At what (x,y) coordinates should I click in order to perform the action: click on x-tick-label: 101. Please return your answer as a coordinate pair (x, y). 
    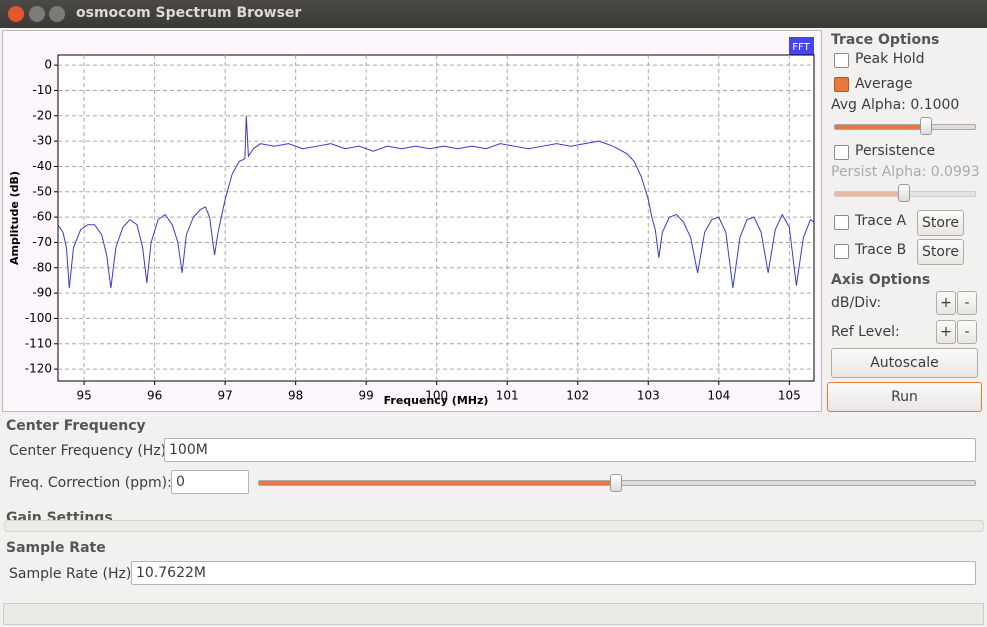
    Looking at the image, I should click on (507, 396).